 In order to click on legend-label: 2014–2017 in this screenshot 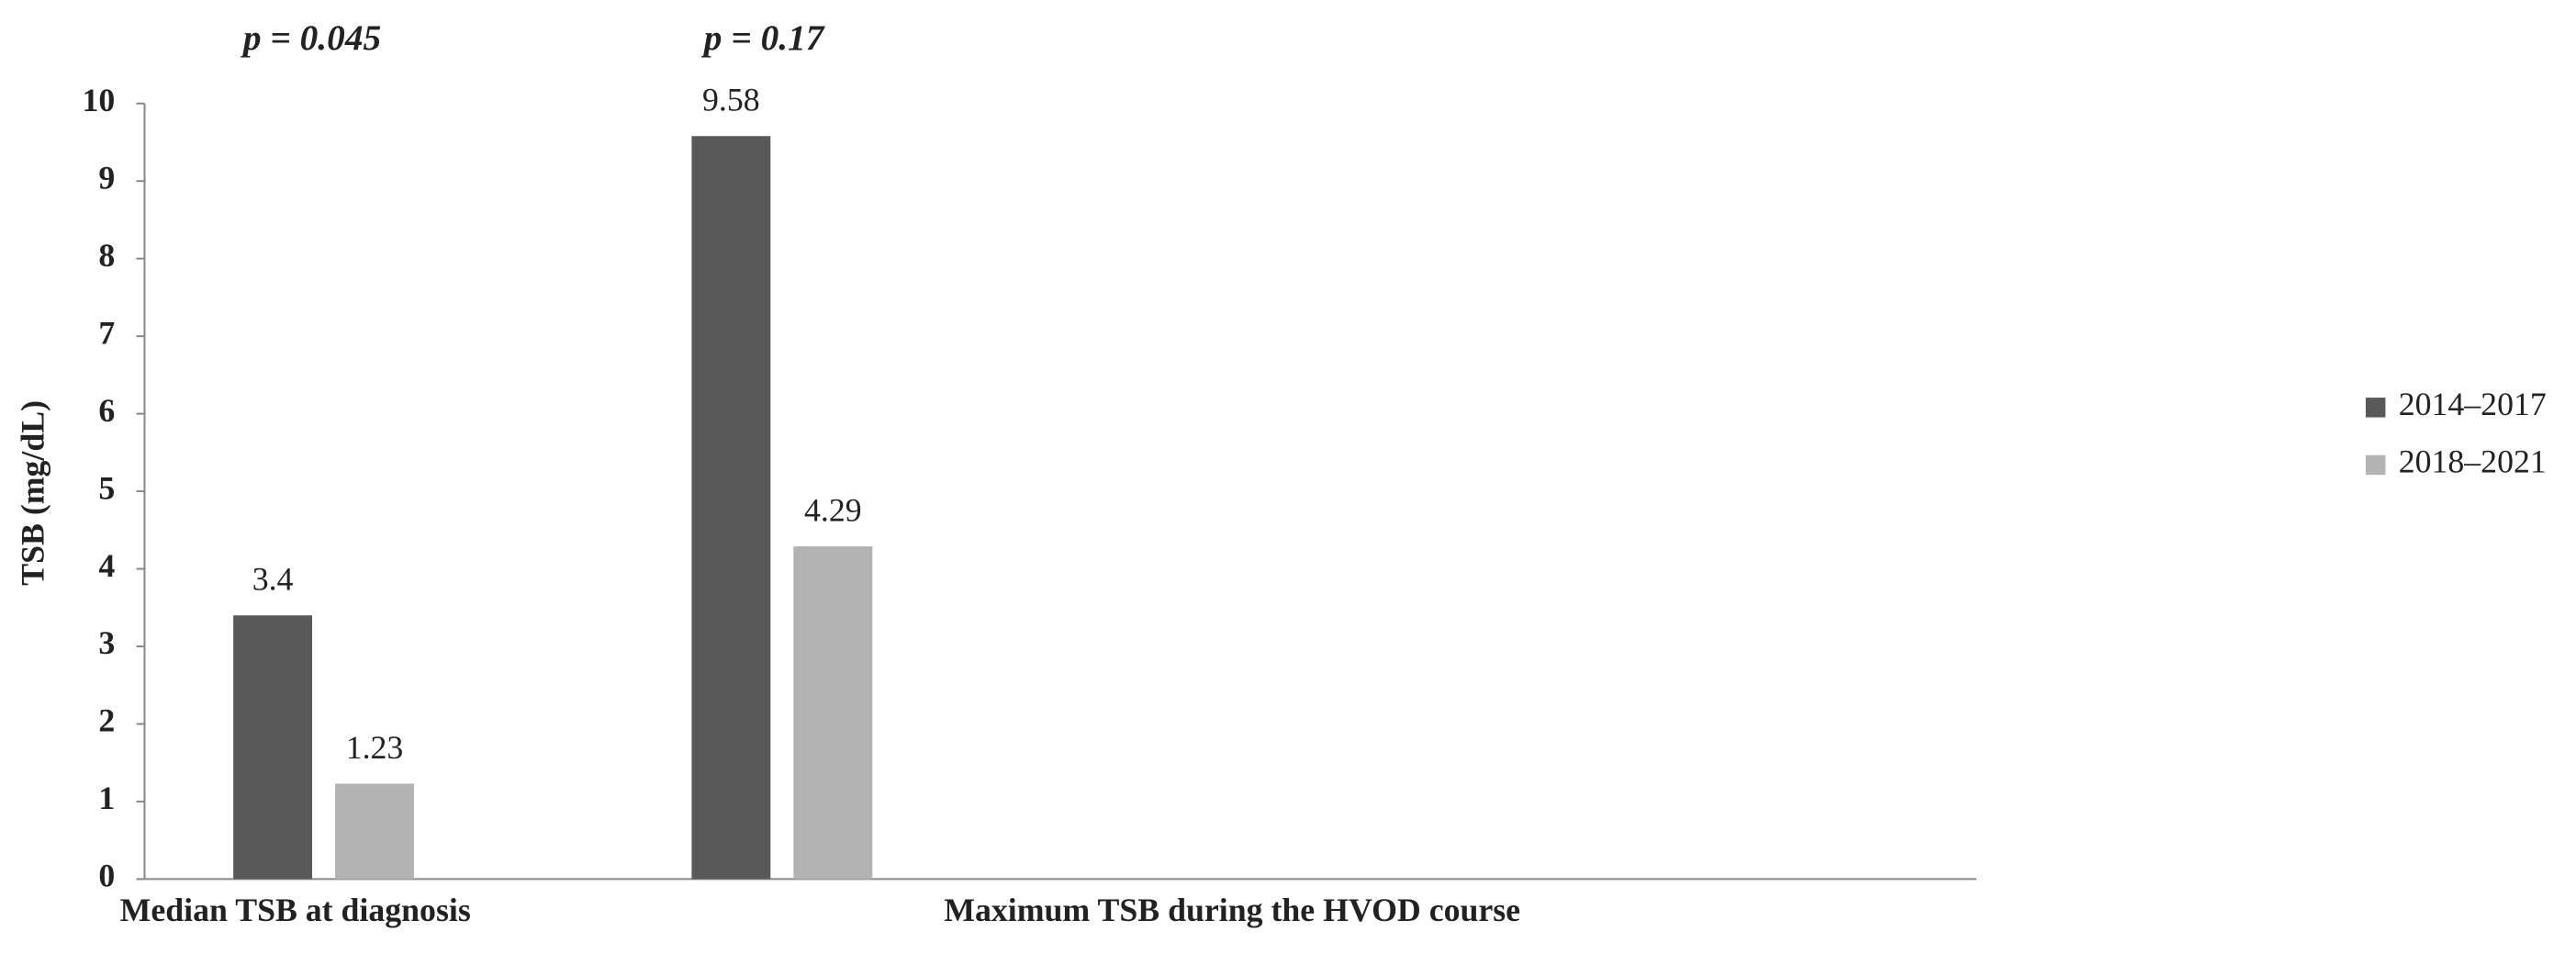, I will do `click(2473, 404)`.